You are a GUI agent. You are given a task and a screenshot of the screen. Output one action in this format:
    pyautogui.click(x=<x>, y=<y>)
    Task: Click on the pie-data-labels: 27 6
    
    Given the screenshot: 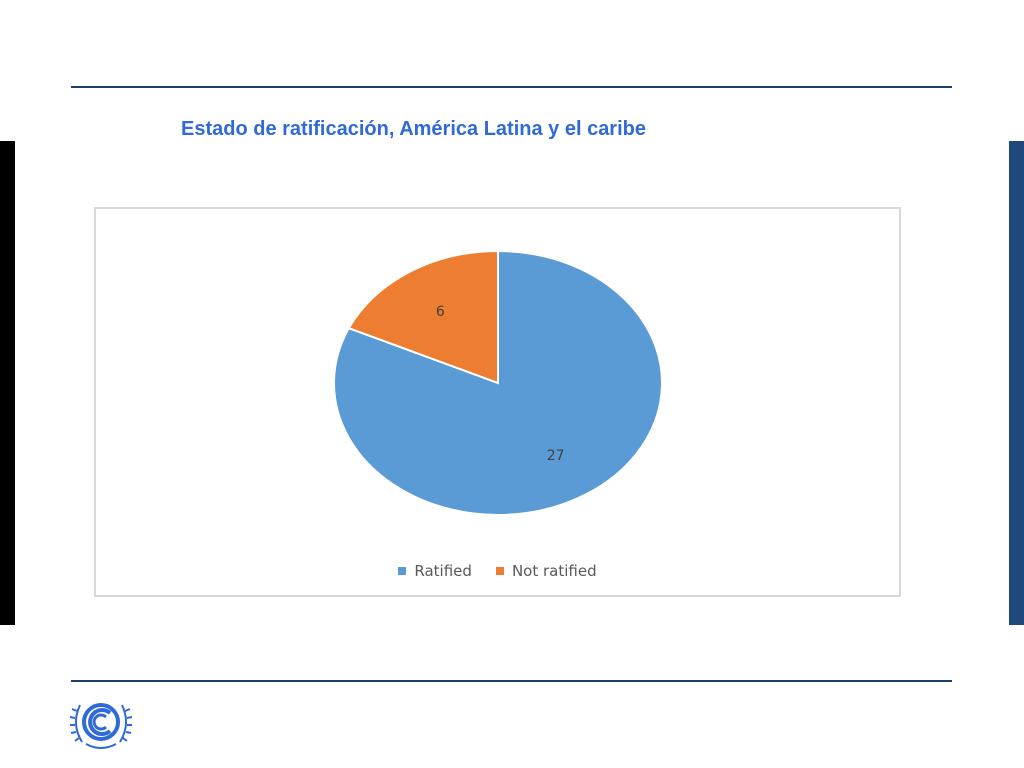 What is the action you would take?
    pyautogui.click(x=500, y=384)
    